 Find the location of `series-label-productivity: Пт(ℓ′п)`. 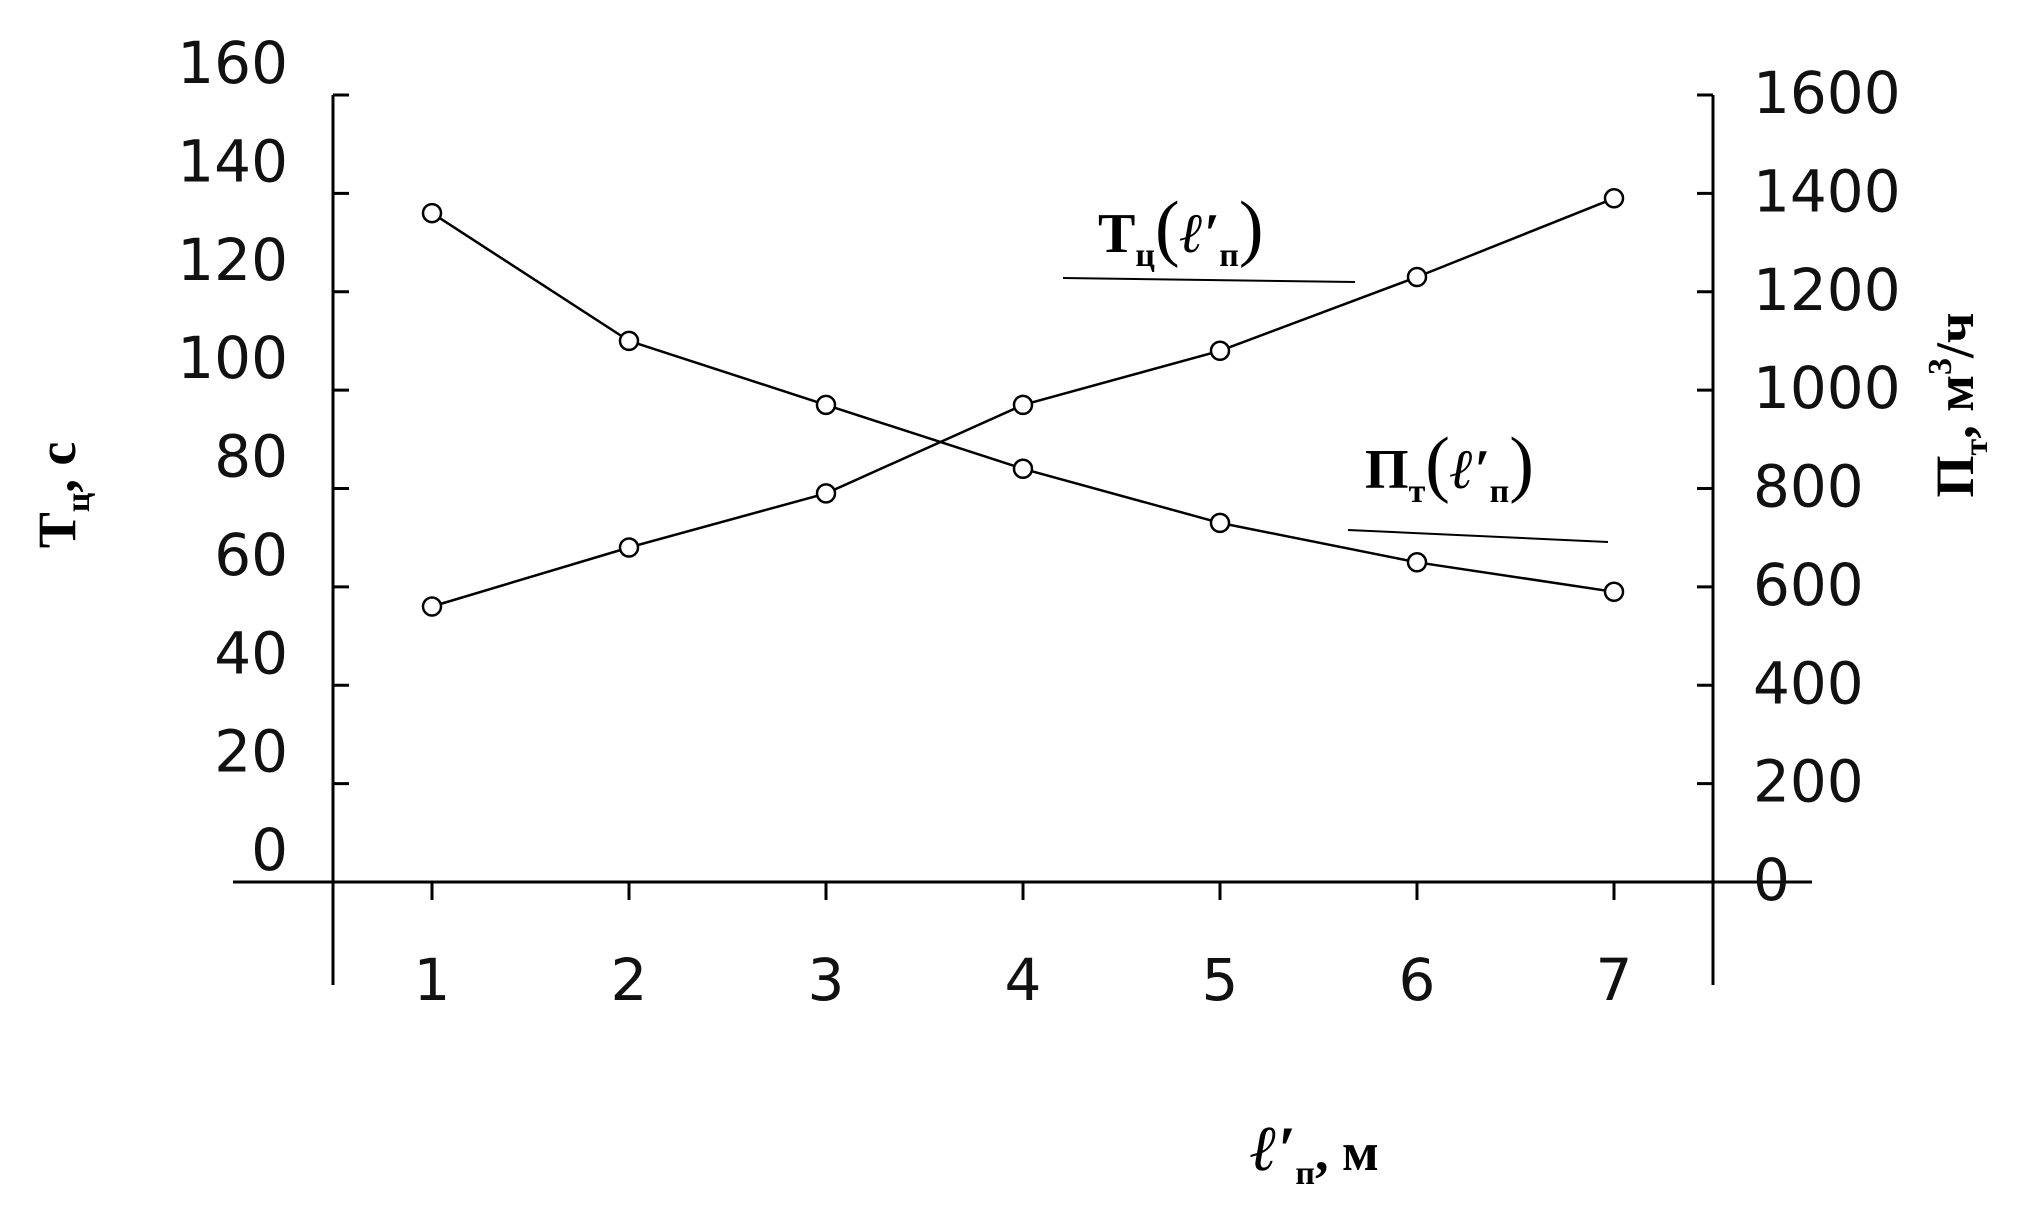

series-label-productivity: Пт(ℓ′п) is located at coordinates (1478, 483).